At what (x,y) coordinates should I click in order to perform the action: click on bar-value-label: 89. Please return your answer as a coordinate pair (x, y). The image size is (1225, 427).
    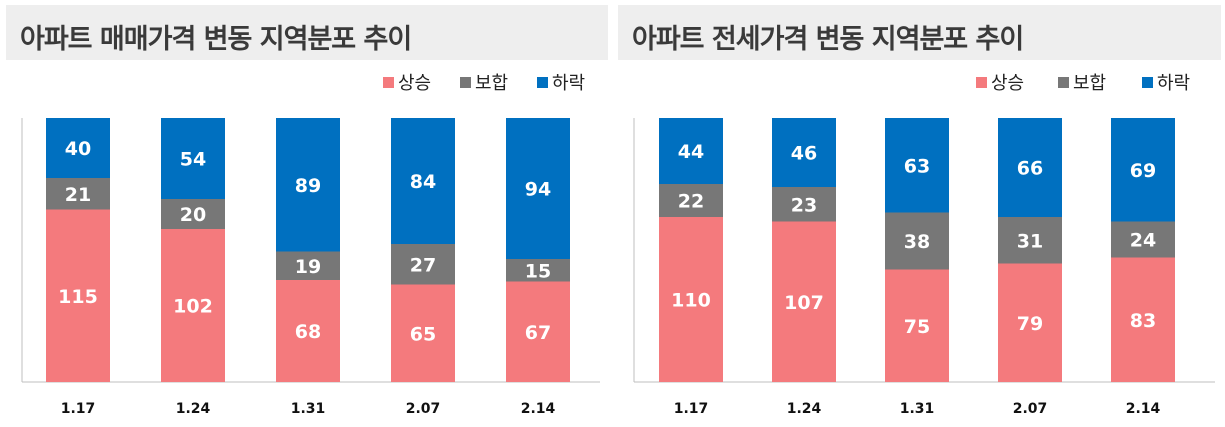
    Looking at the image, I should click on (308, 186).